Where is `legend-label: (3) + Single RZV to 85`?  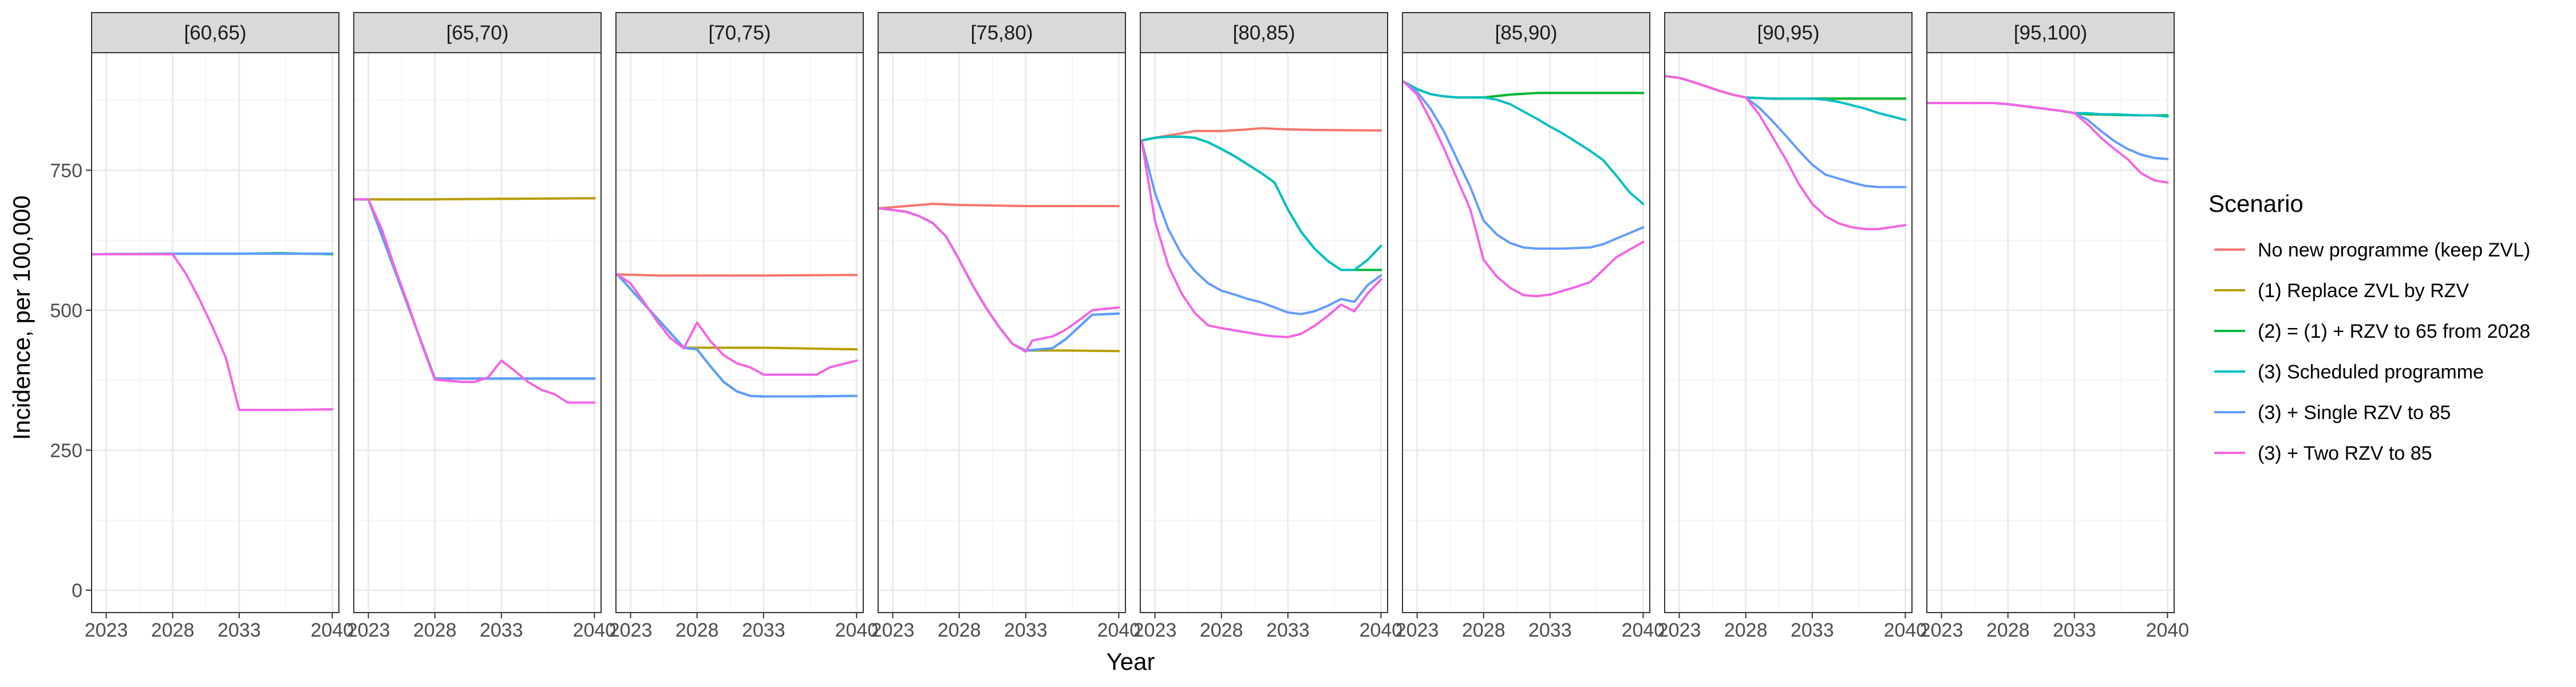
legend-label: (3) + Single RZV to 85 is located at coordinates (2354, 413).